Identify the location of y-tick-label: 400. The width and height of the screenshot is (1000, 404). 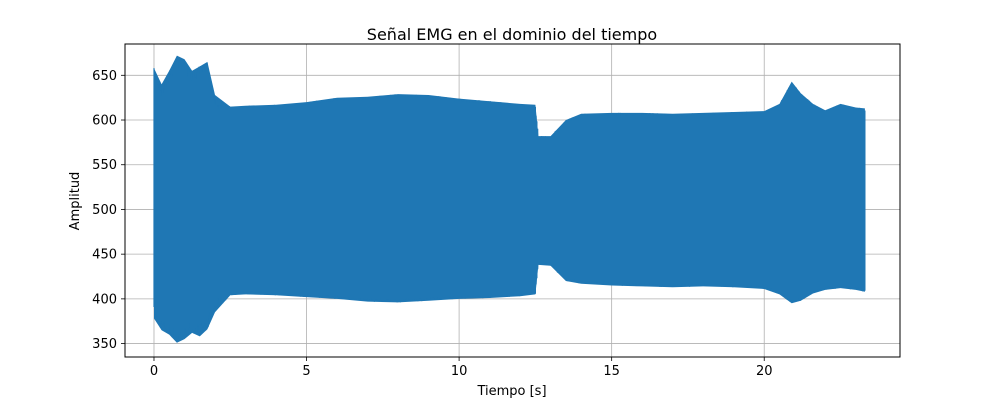
(104, 299).